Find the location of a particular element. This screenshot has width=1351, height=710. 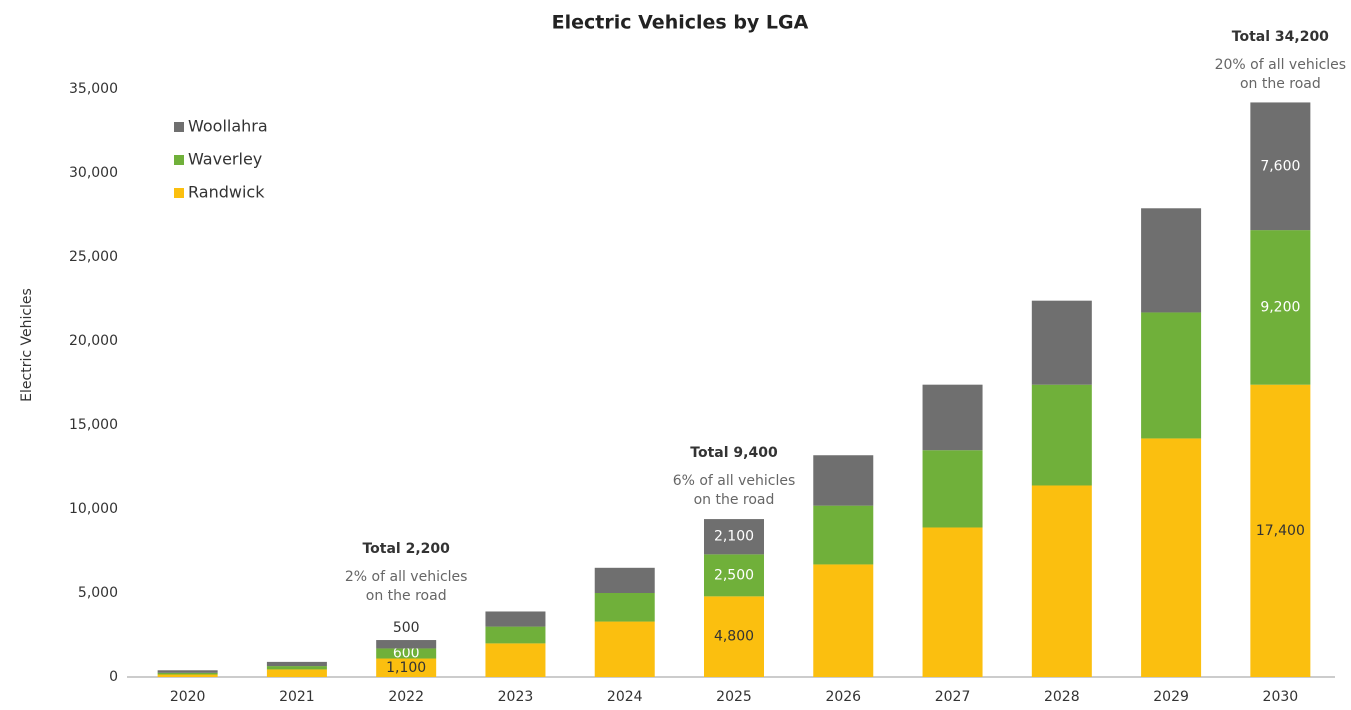

value-label: 17,400 is located at coordinates (1280, 531).